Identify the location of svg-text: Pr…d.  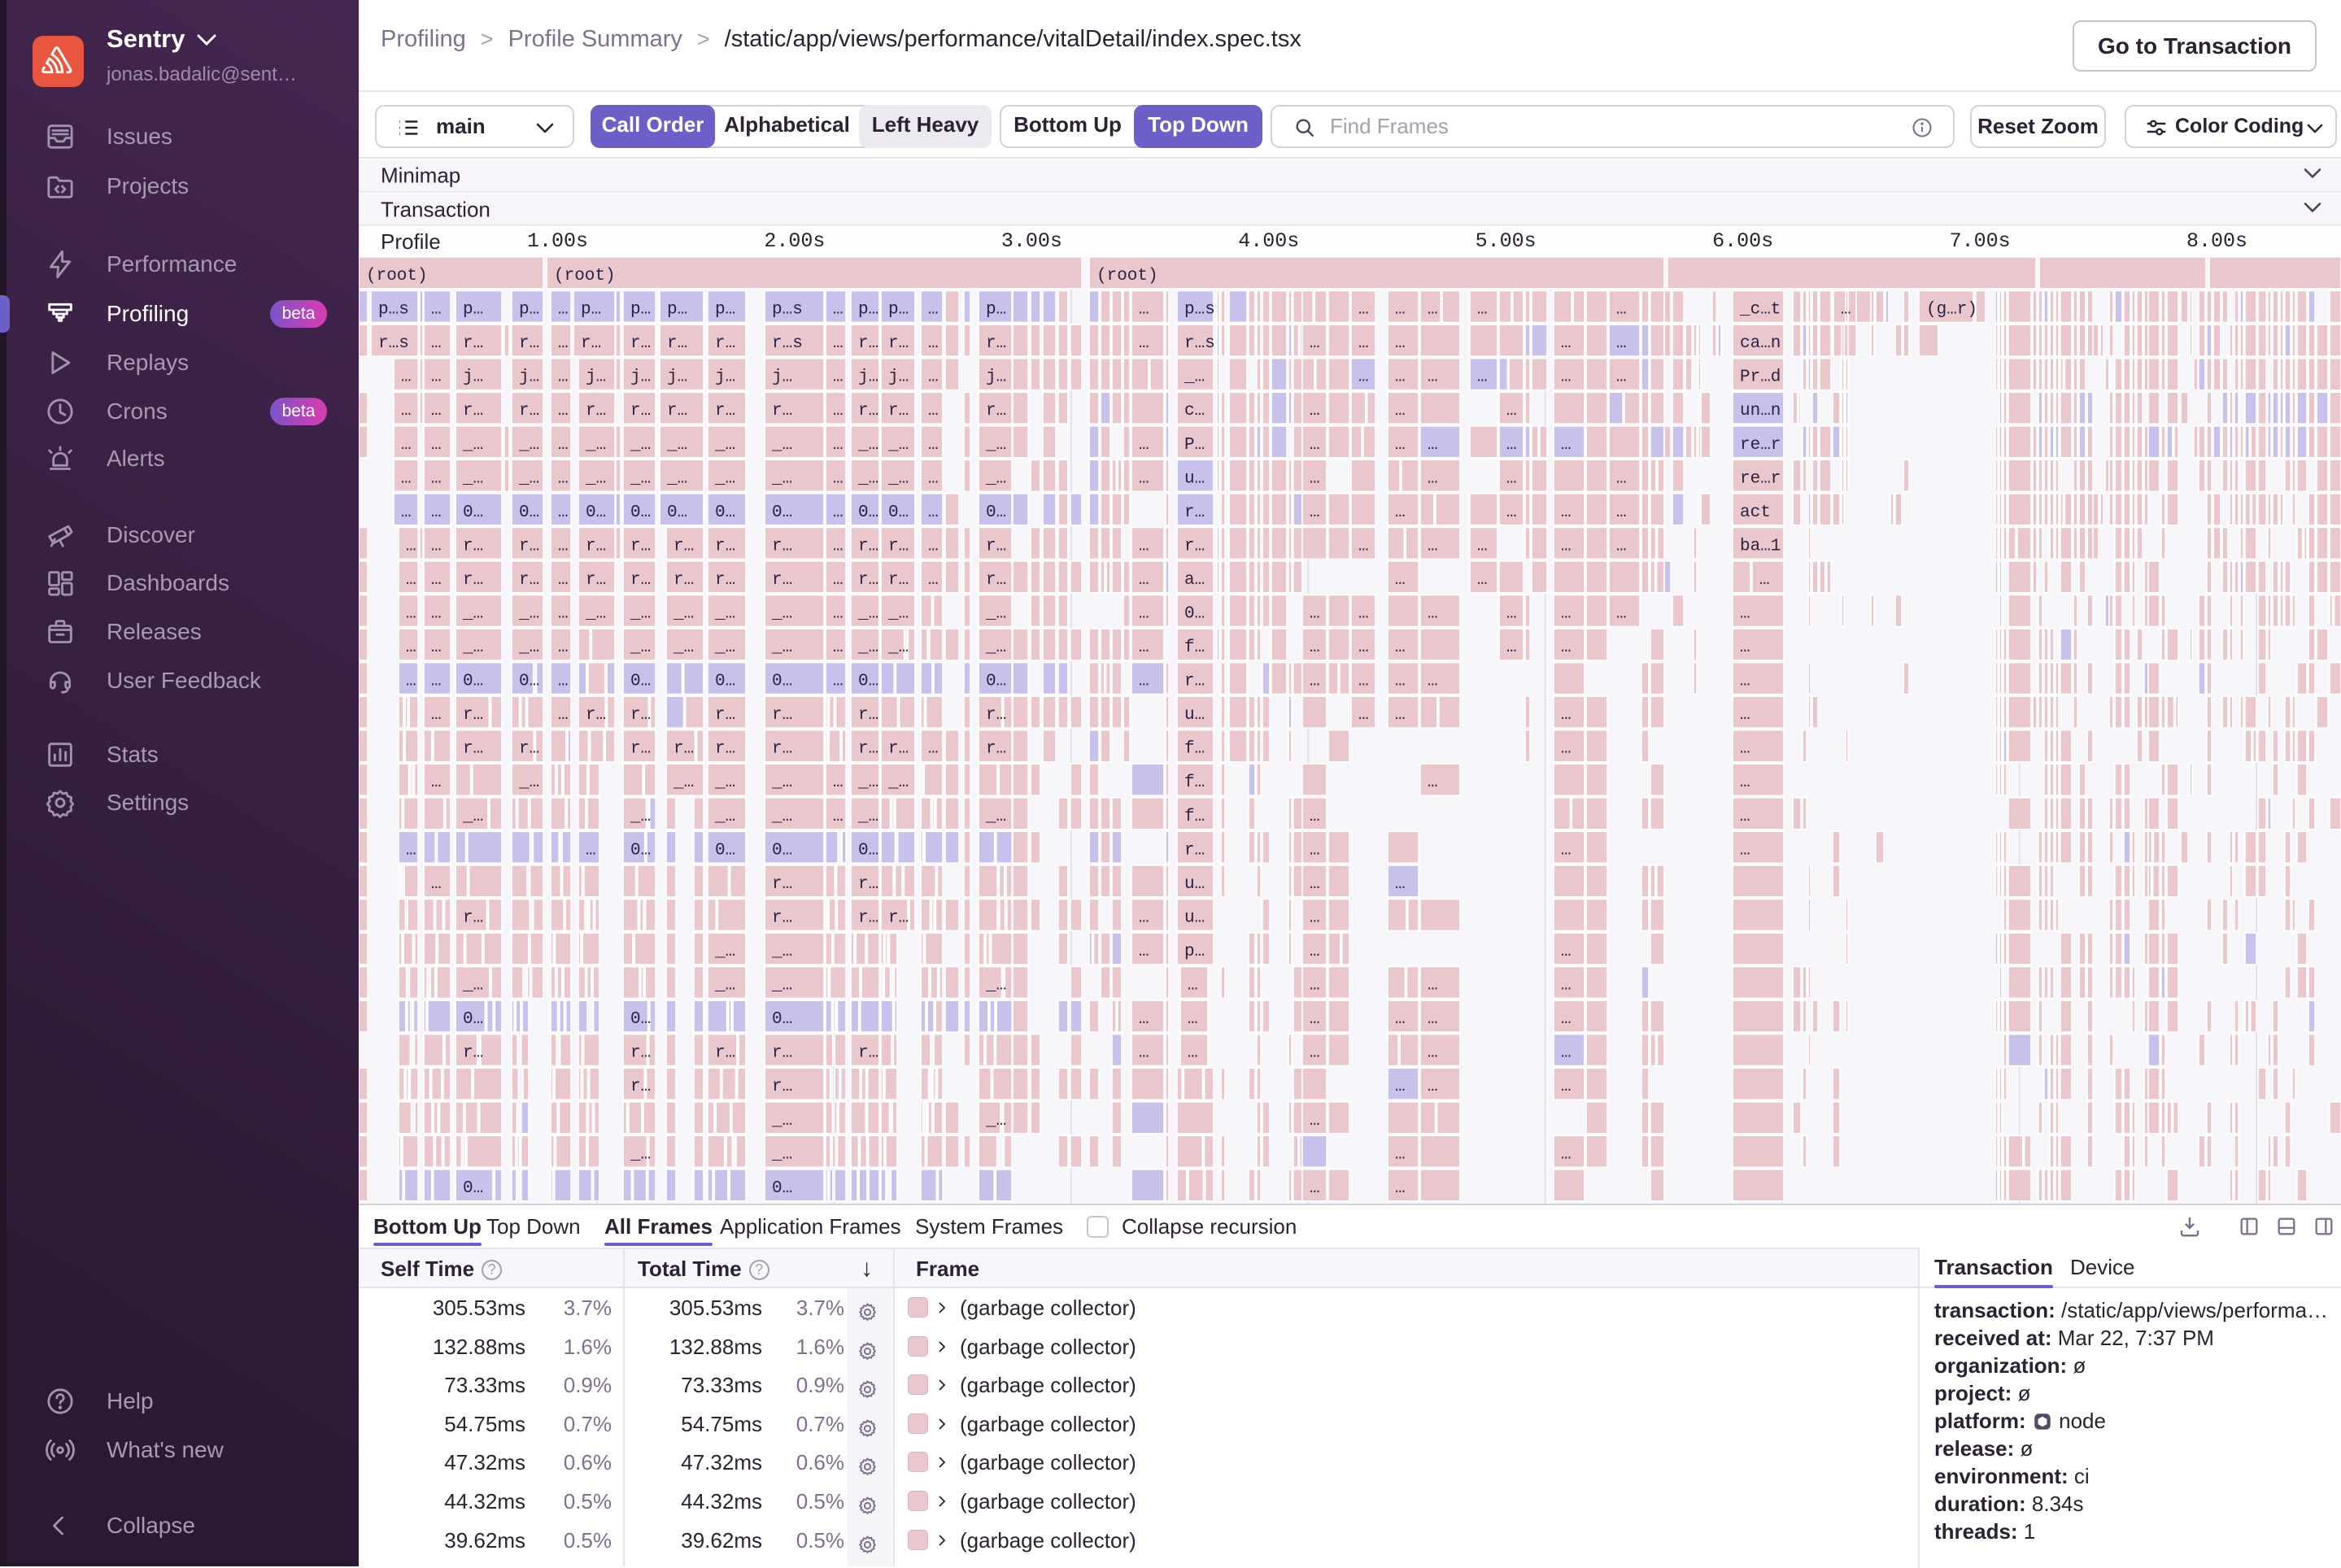
(1760, 377).